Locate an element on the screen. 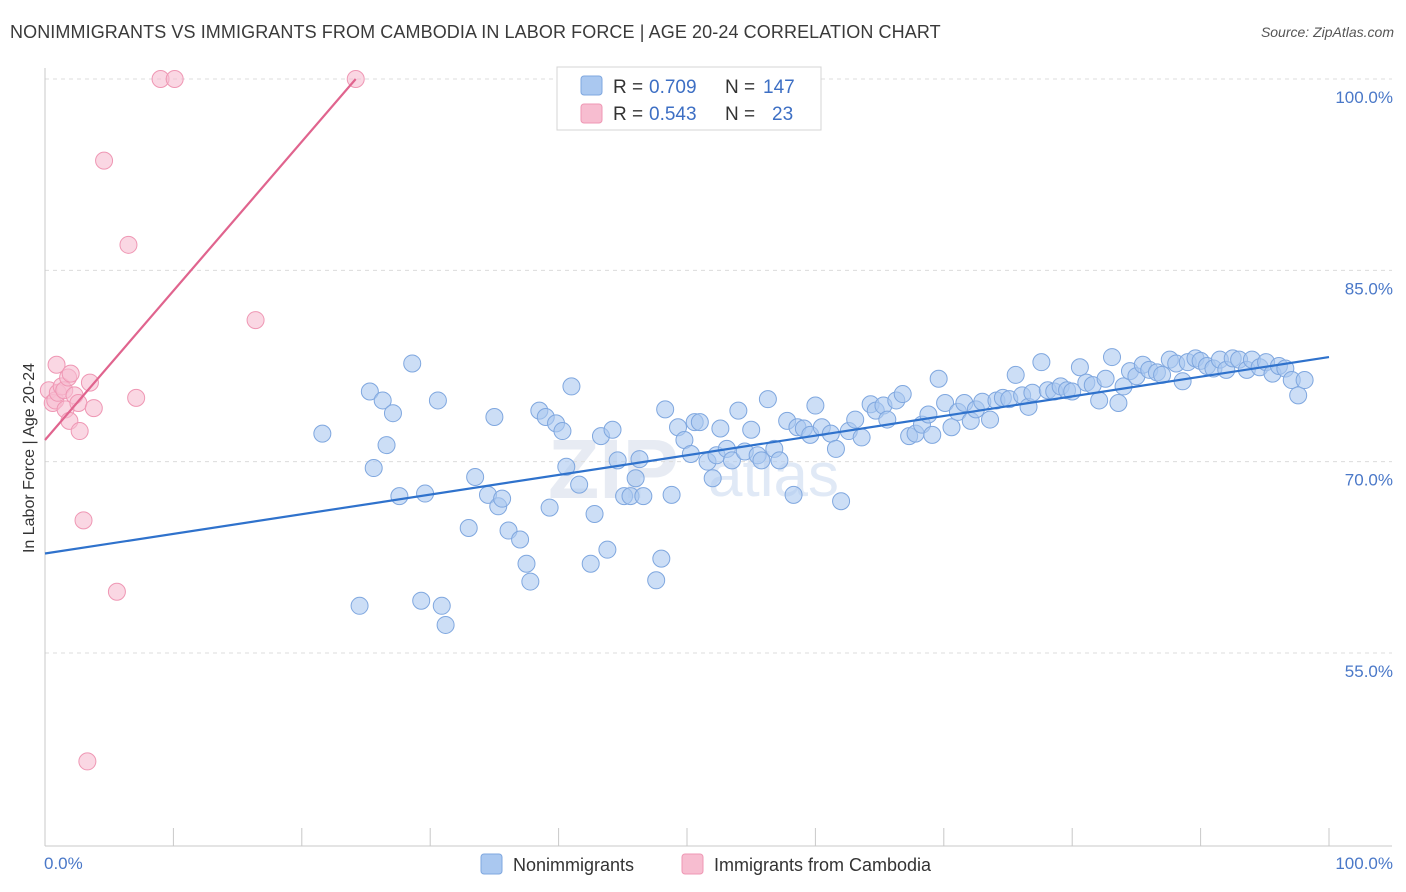 Image resolution: width=1406 pixels, height=892 pixels. stats-n-label-2: N = is located at coordinates (740, 114).